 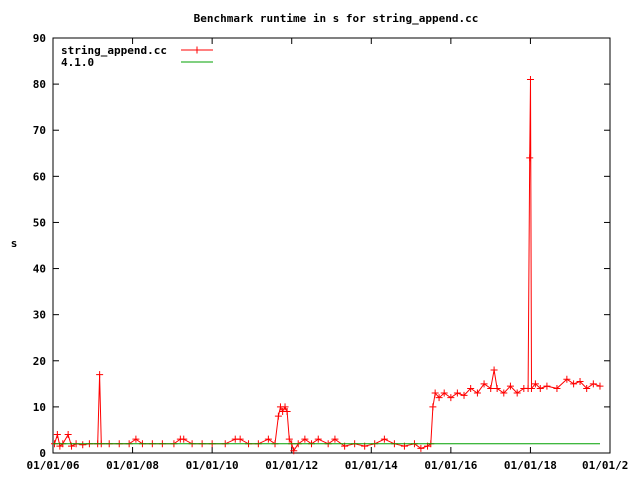 I want to click on y-tick-label: 40, so click(x=39, y=269).